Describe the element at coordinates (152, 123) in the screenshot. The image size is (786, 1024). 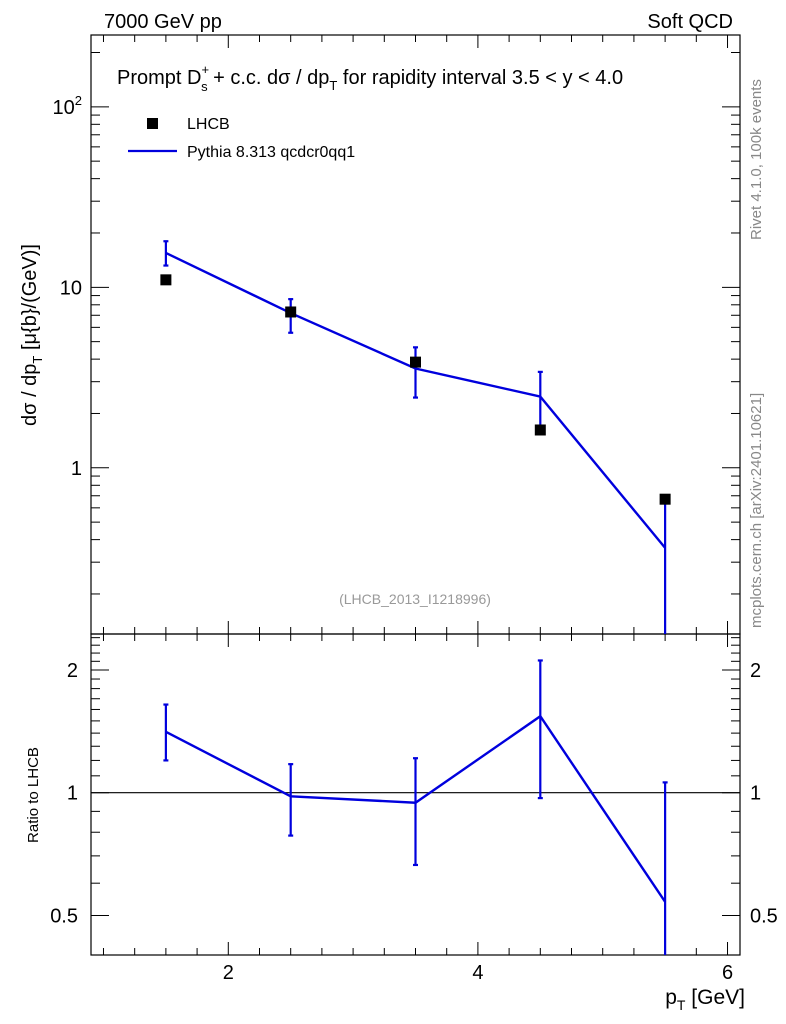
I see `legend-marker-lhcb` at that location.